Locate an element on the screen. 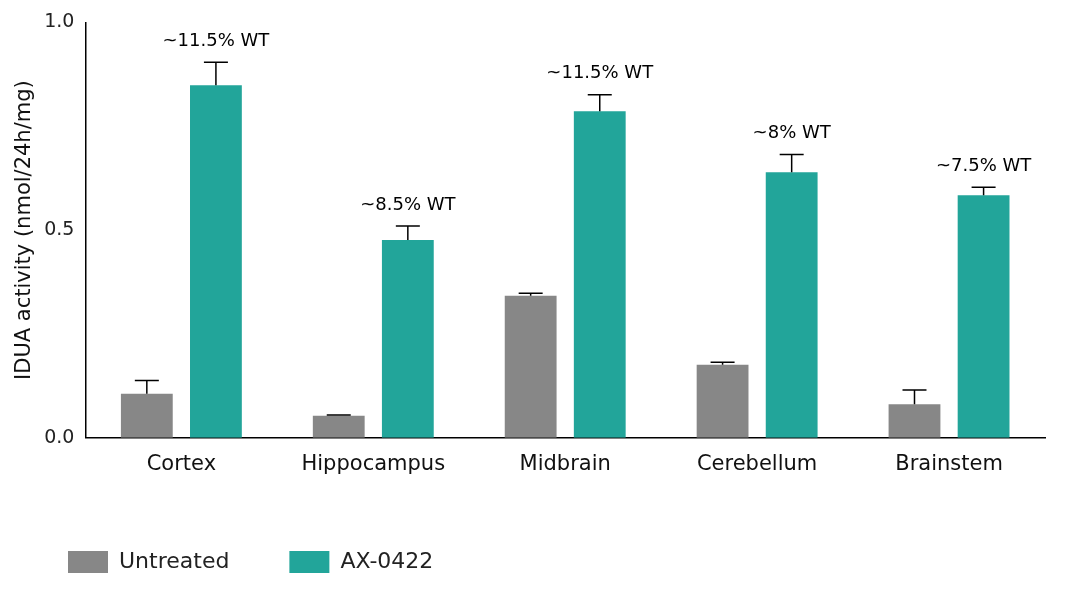 The height and width of the screenshot is (591, 1073). y-tick-label: 0.5 is located at coordinates (59, 228).